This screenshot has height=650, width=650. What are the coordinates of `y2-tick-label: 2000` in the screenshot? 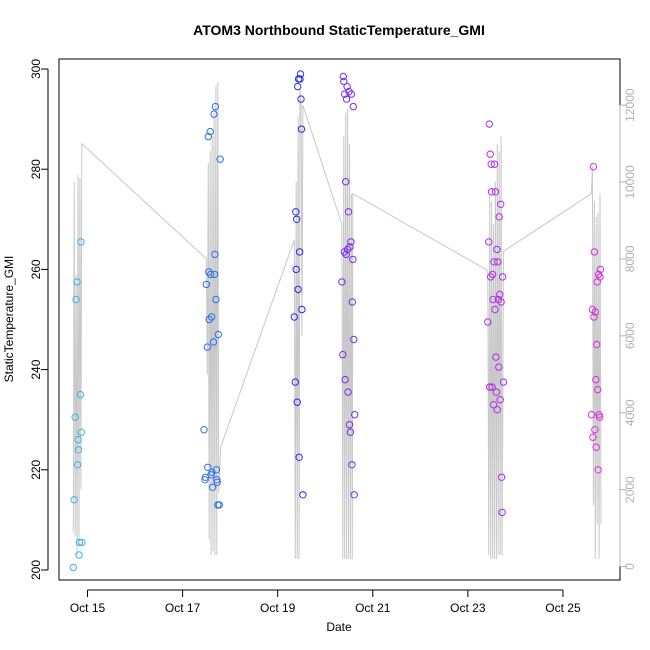 It's located at (630, 489).